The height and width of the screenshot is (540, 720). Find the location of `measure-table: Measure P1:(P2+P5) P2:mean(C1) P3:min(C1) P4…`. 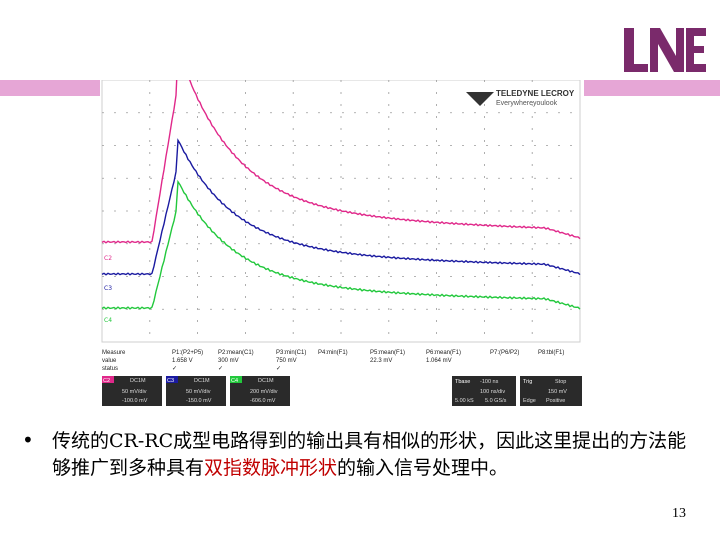

measure-table: Measure P1:(P2+P5) P2:mean(C1) P3:min(C1) P4… is located at coordinates (333, 361).